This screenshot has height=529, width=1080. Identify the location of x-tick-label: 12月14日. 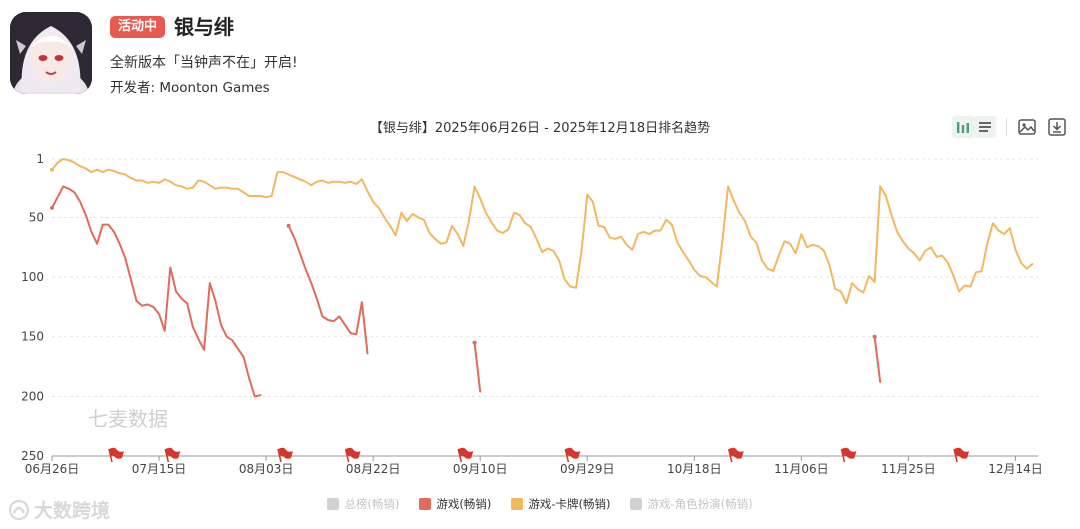
(1015, 469).